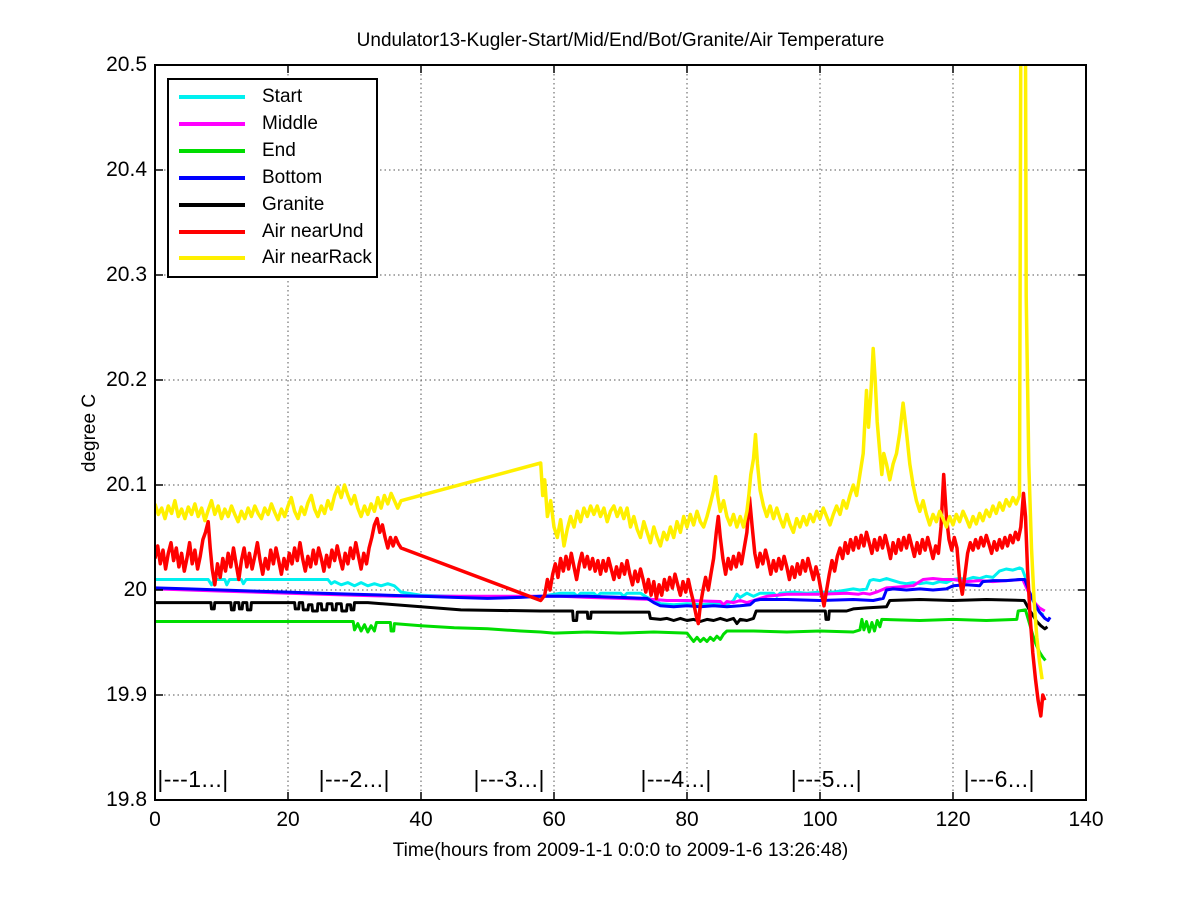 The height and width of the screenshot is (900, 1200). Describe the element at coordinates (212, 124) in the screenshot. I see `legend-line-middle` at that location.